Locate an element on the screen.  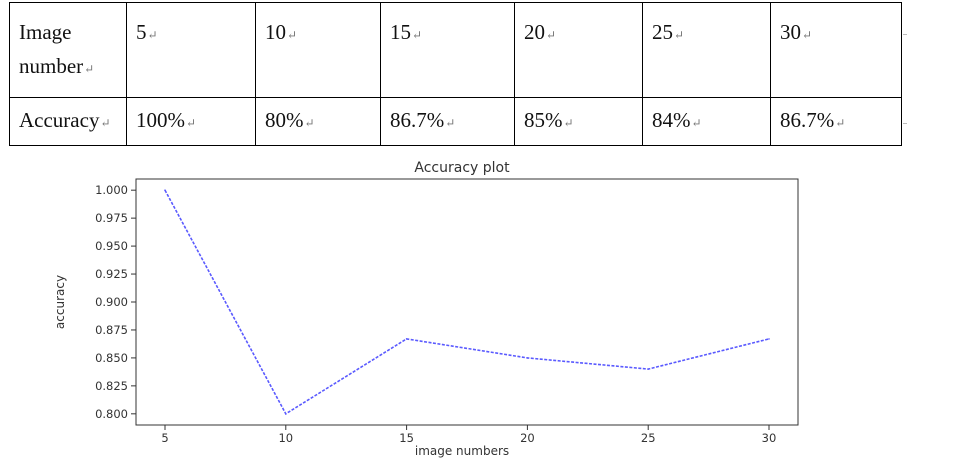
table-cell: 10↵ is located at coordinates (318, 50).